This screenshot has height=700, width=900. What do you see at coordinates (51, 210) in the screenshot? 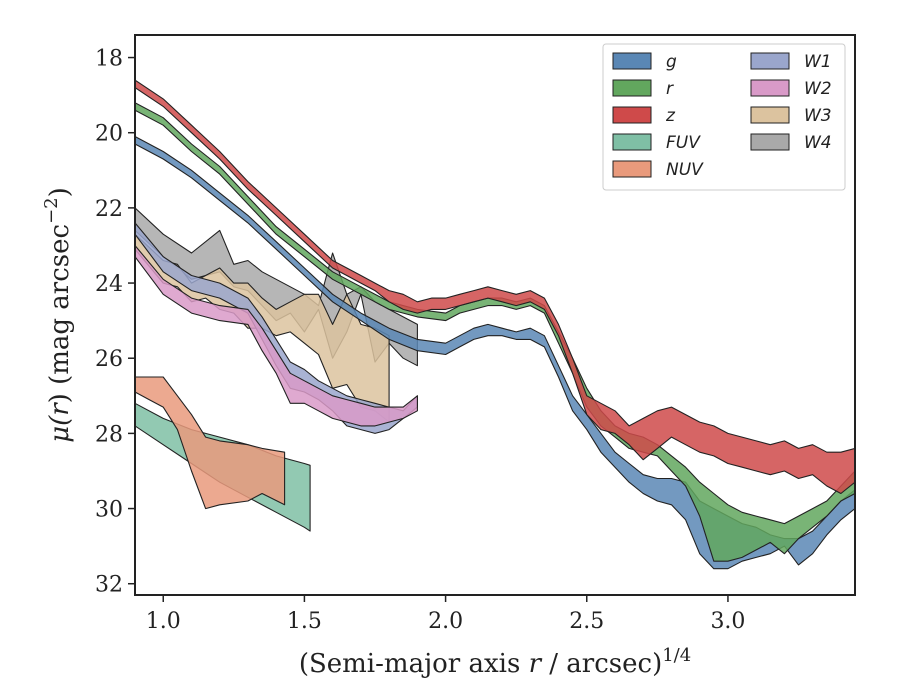
I see `y-axis-label-exponent: −2` at bounding box center [51, 210].